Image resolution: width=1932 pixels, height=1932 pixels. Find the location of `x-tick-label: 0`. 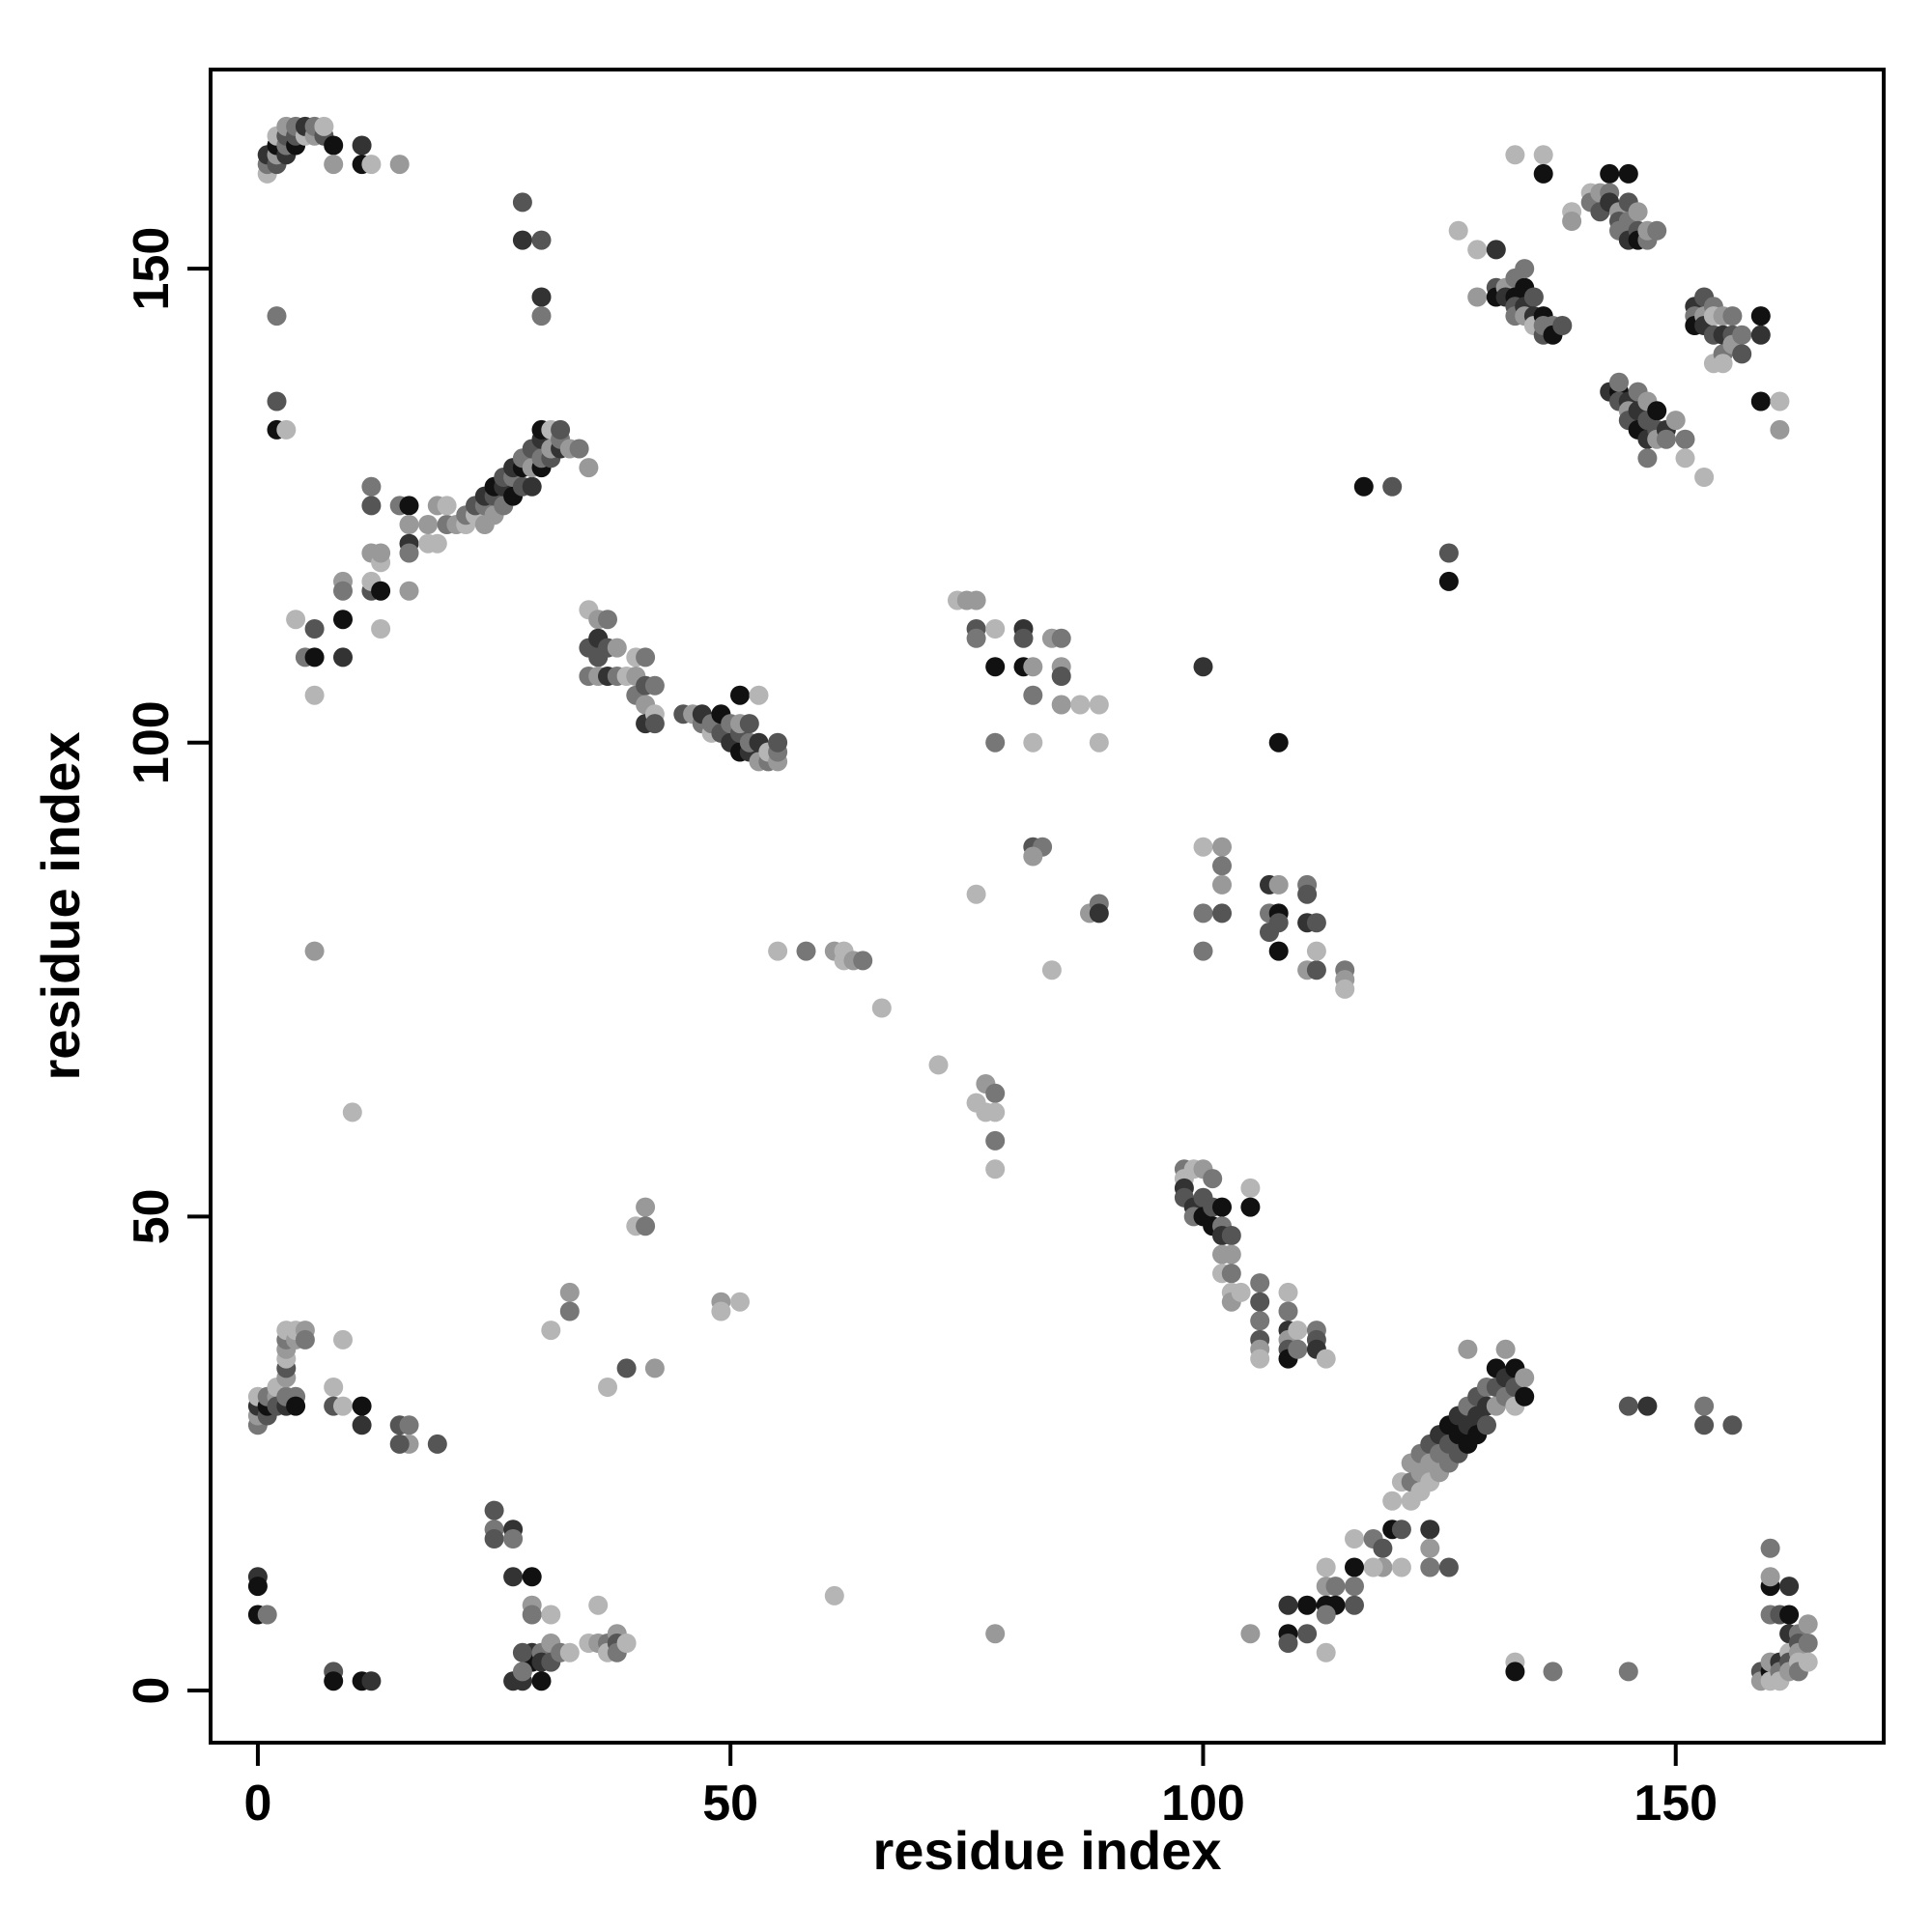

x-tick-label: 0 is located at coordinates (257, 1804).